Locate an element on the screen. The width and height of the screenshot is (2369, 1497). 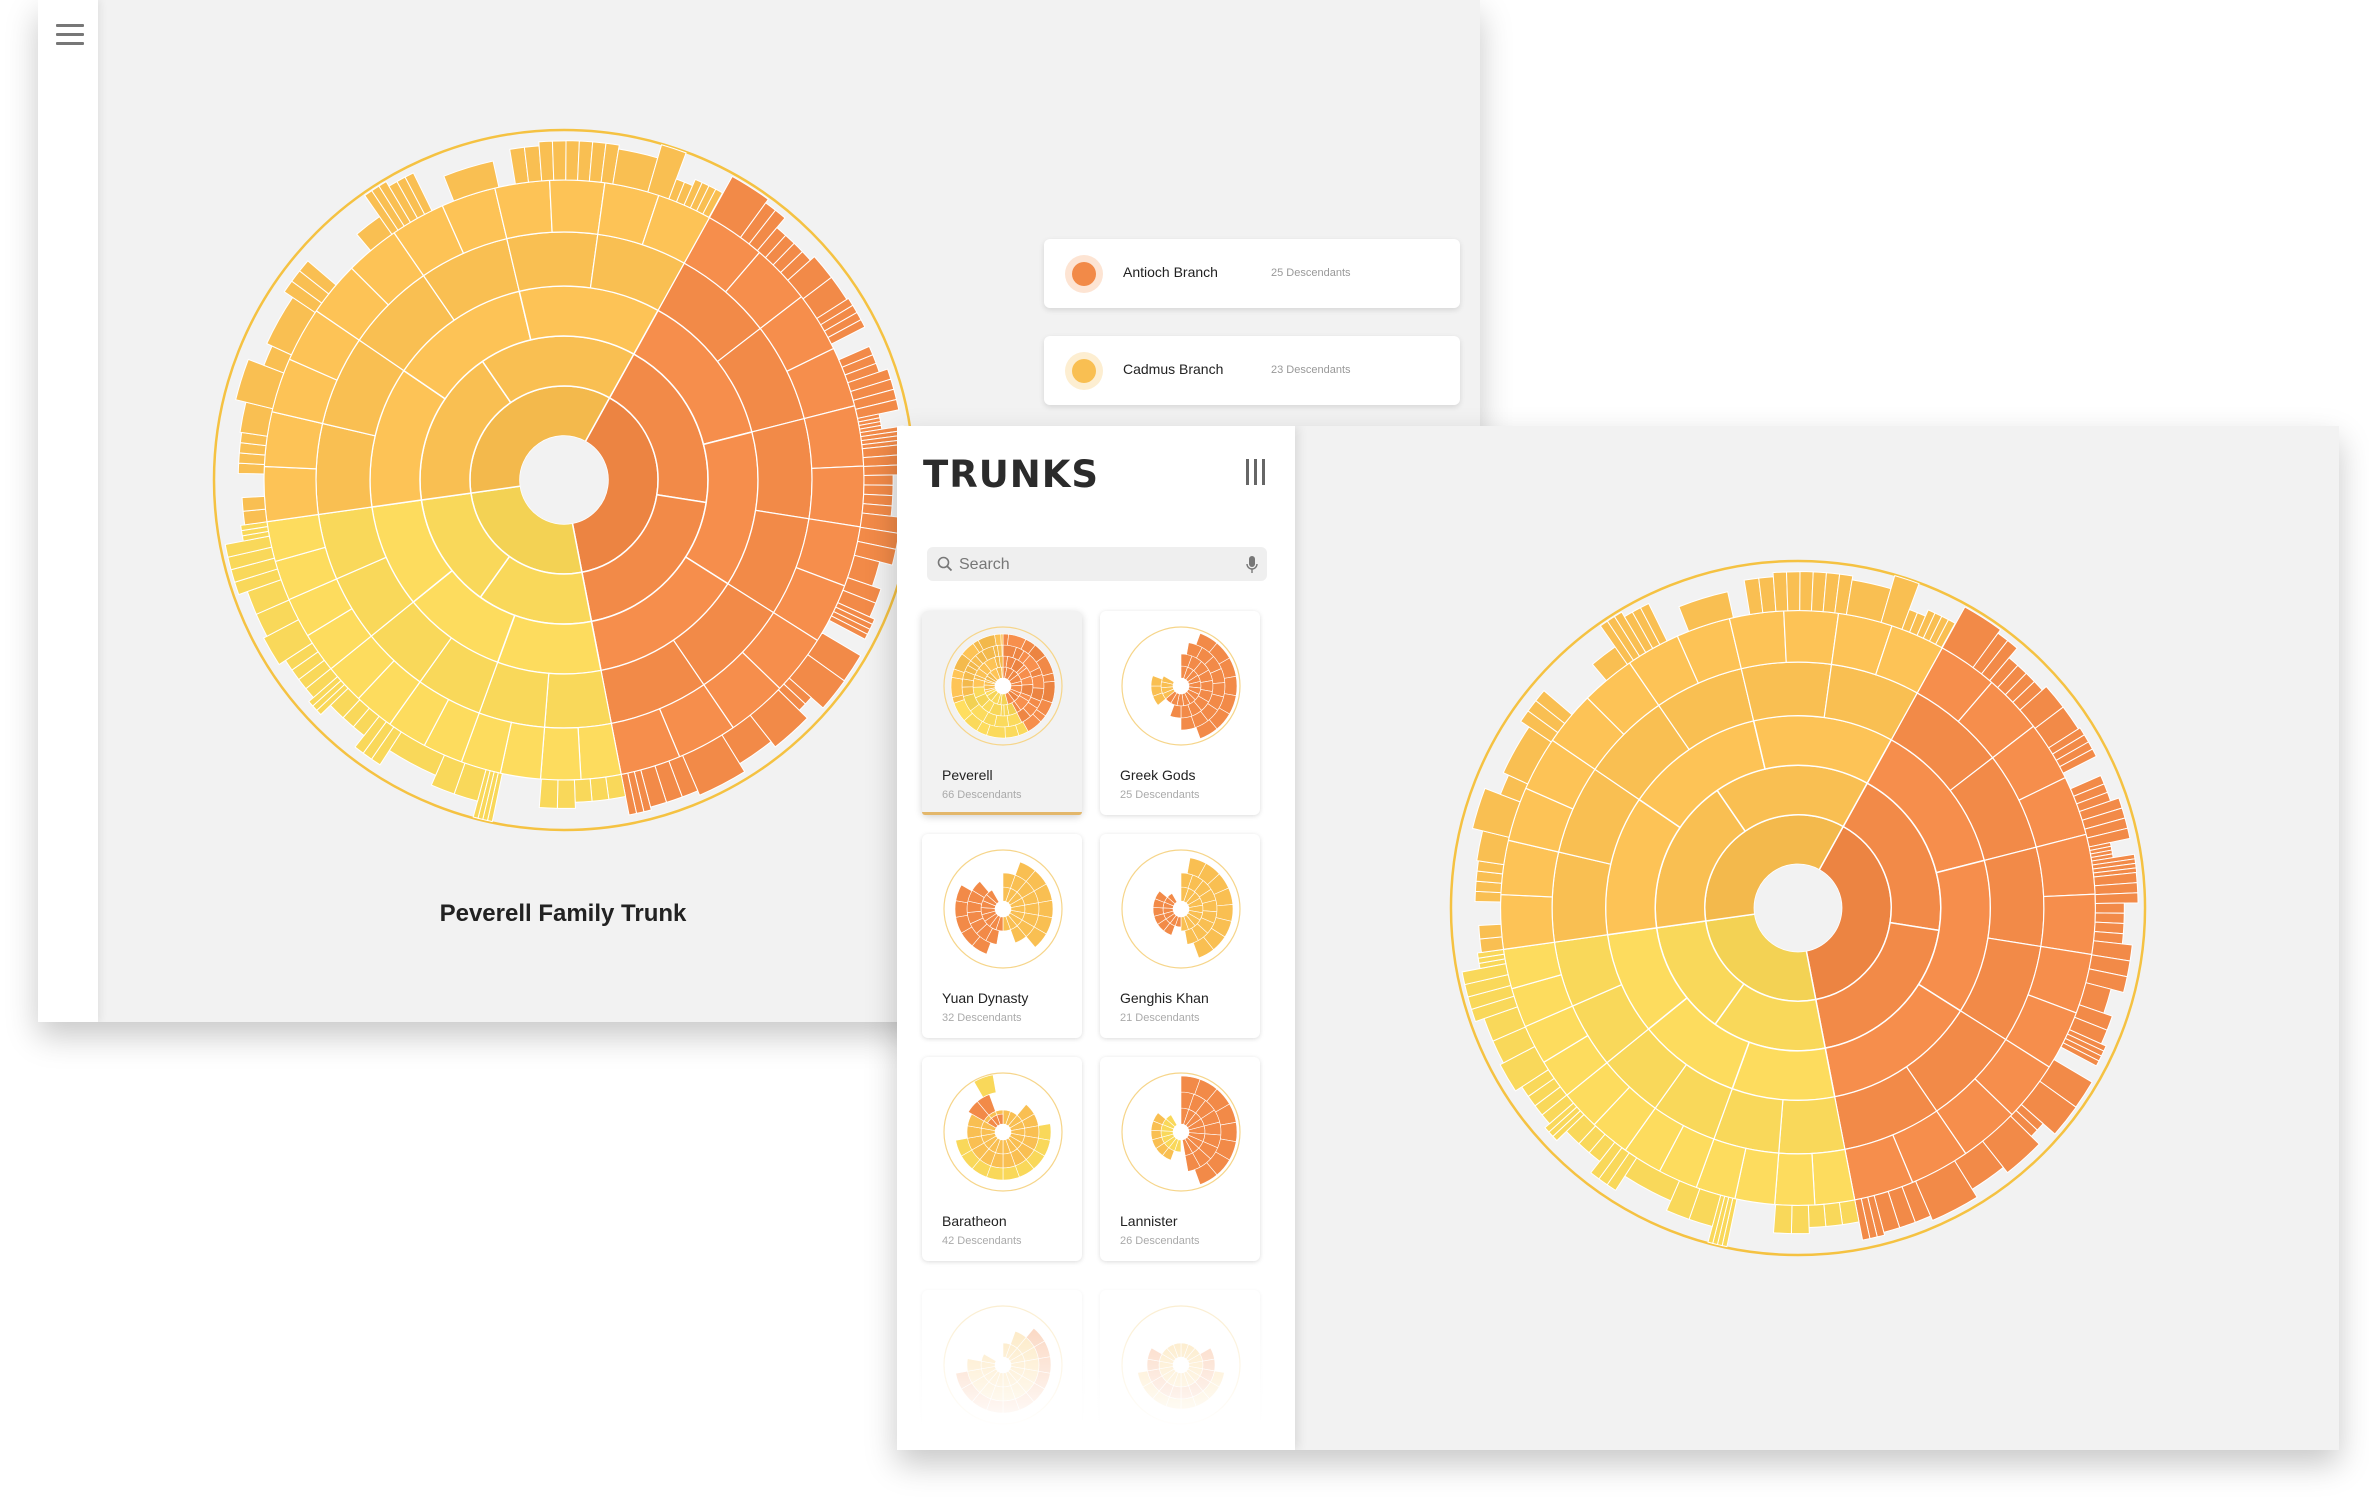
branch-name: Antioch Branch is located at coordinates (1170, 272).